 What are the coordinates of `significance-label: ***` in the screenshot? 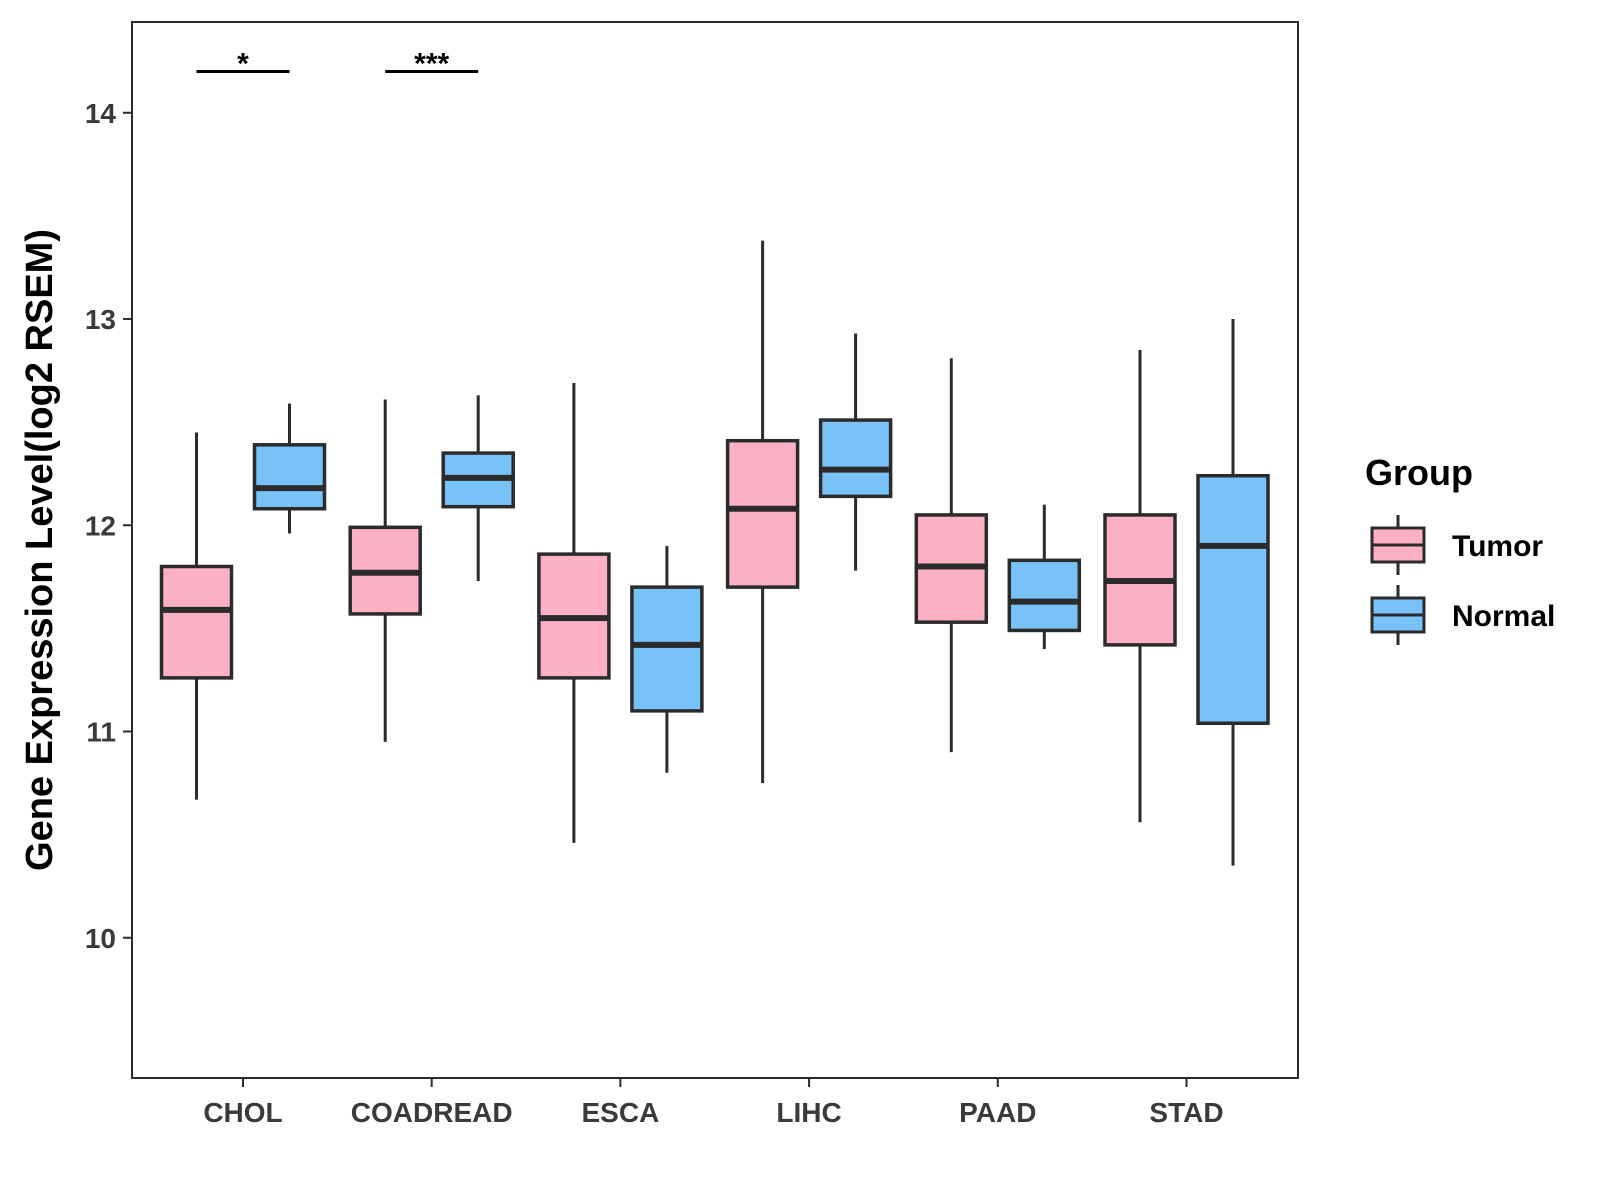 It's located at (431, 64).